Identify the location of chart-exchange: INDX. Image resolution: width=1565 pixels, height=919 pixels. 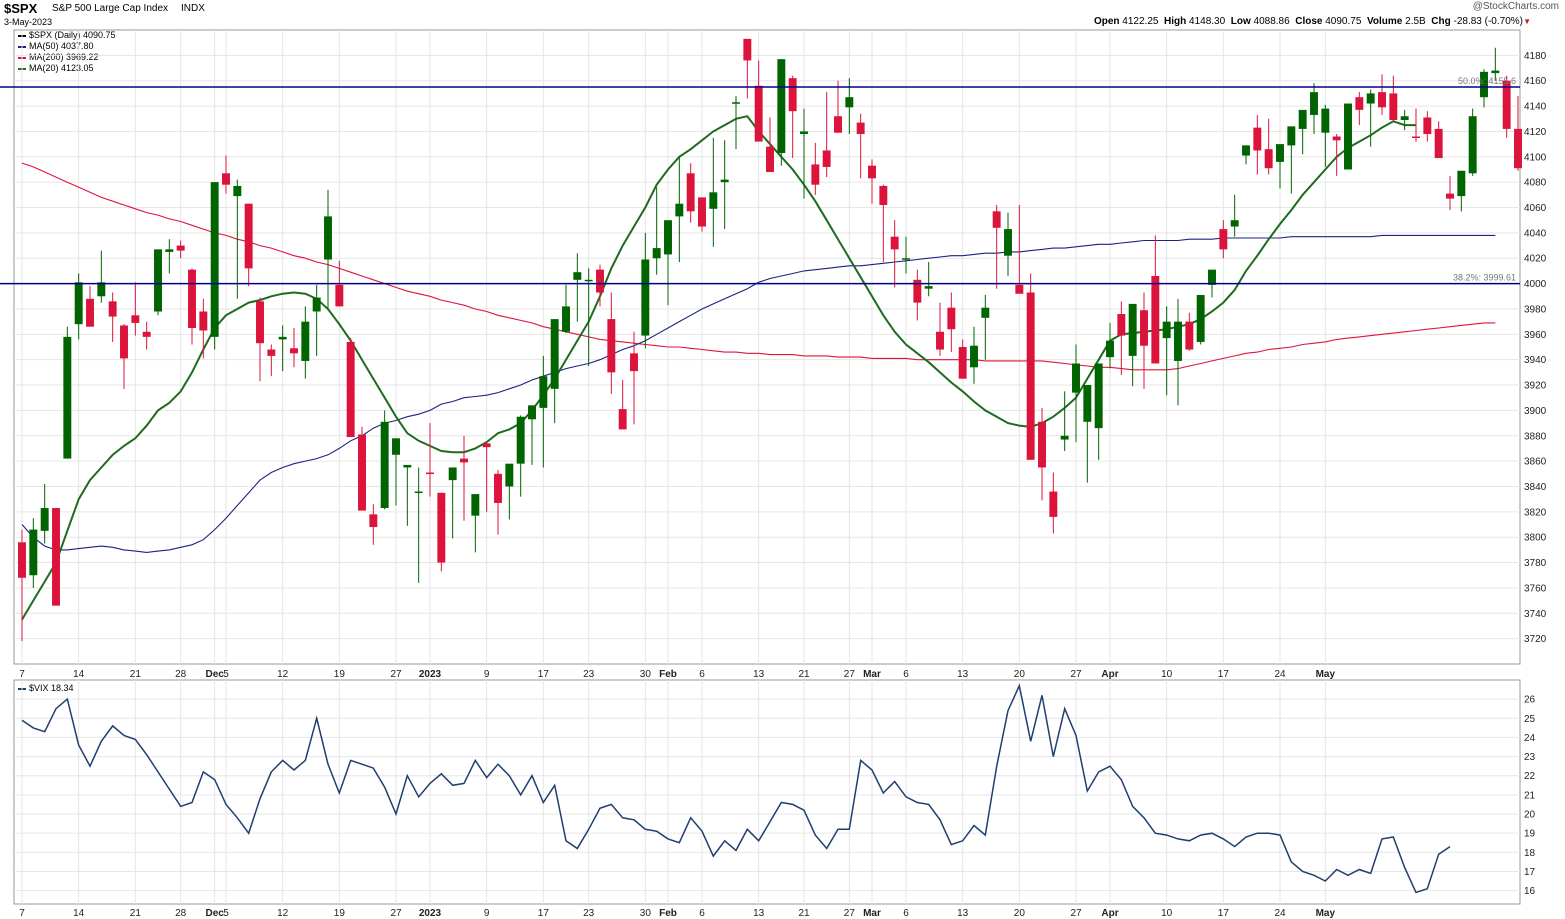
(193, 8).